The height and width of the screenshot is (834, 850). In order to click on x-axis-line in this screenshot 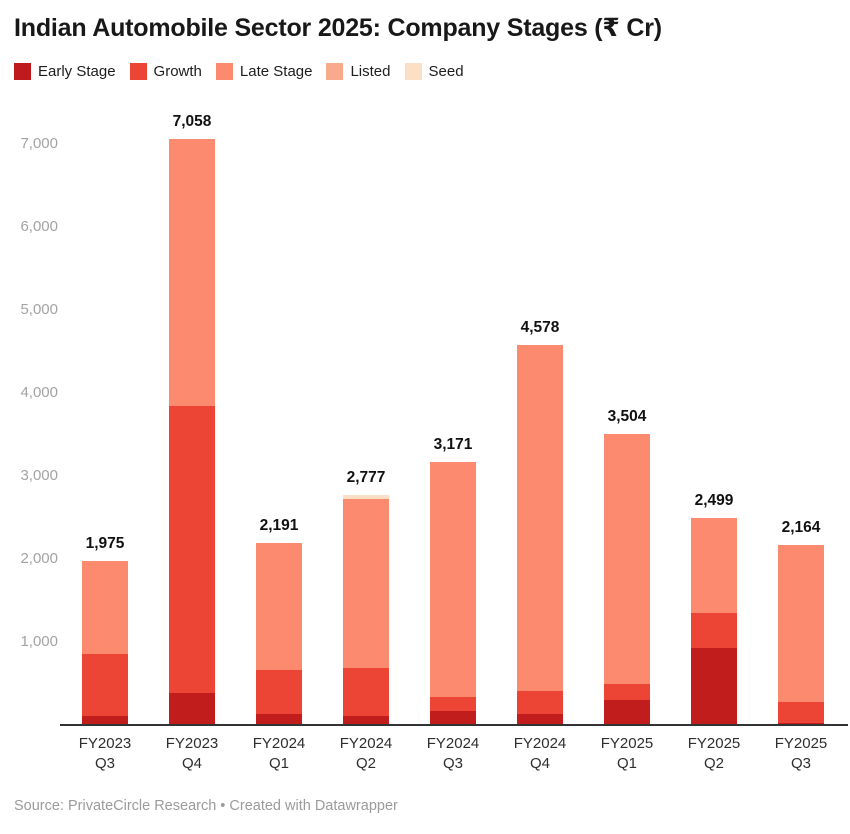, I will do `click(454, 725)`.